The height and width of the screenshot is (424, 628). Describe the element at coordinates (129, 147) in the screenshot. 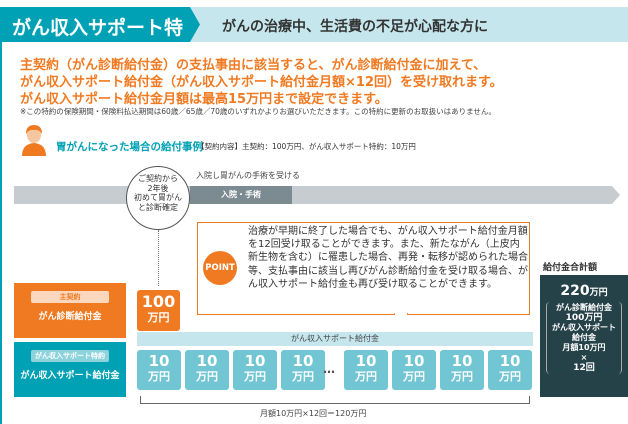

I see `case-title: 胃がんになった場合の給付事例` at that location.